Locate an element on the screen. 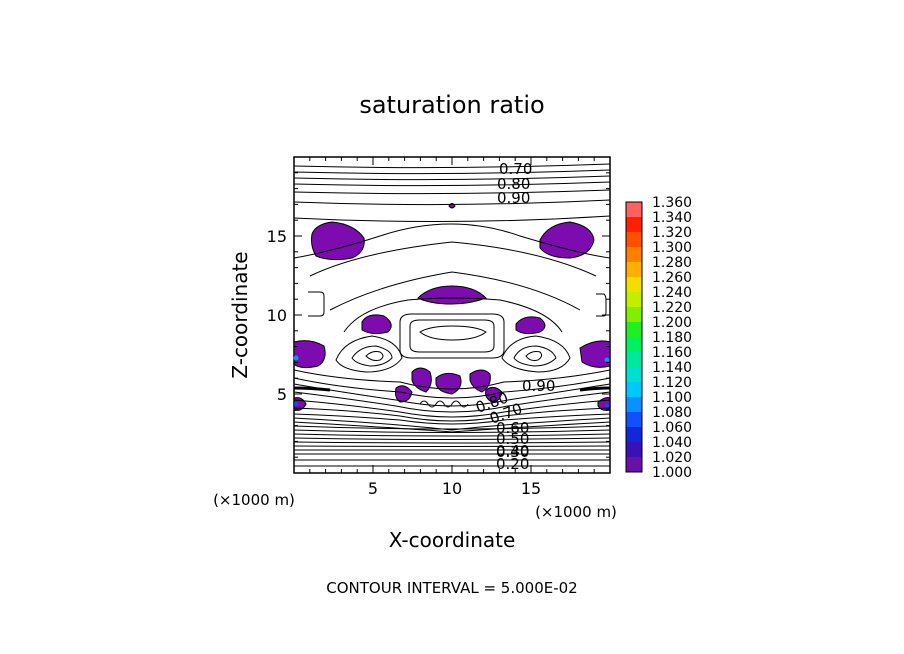 Image resolution: width=904 pixels, height=654 pixels. colorbar-frame is located at coordinates (634, 337).